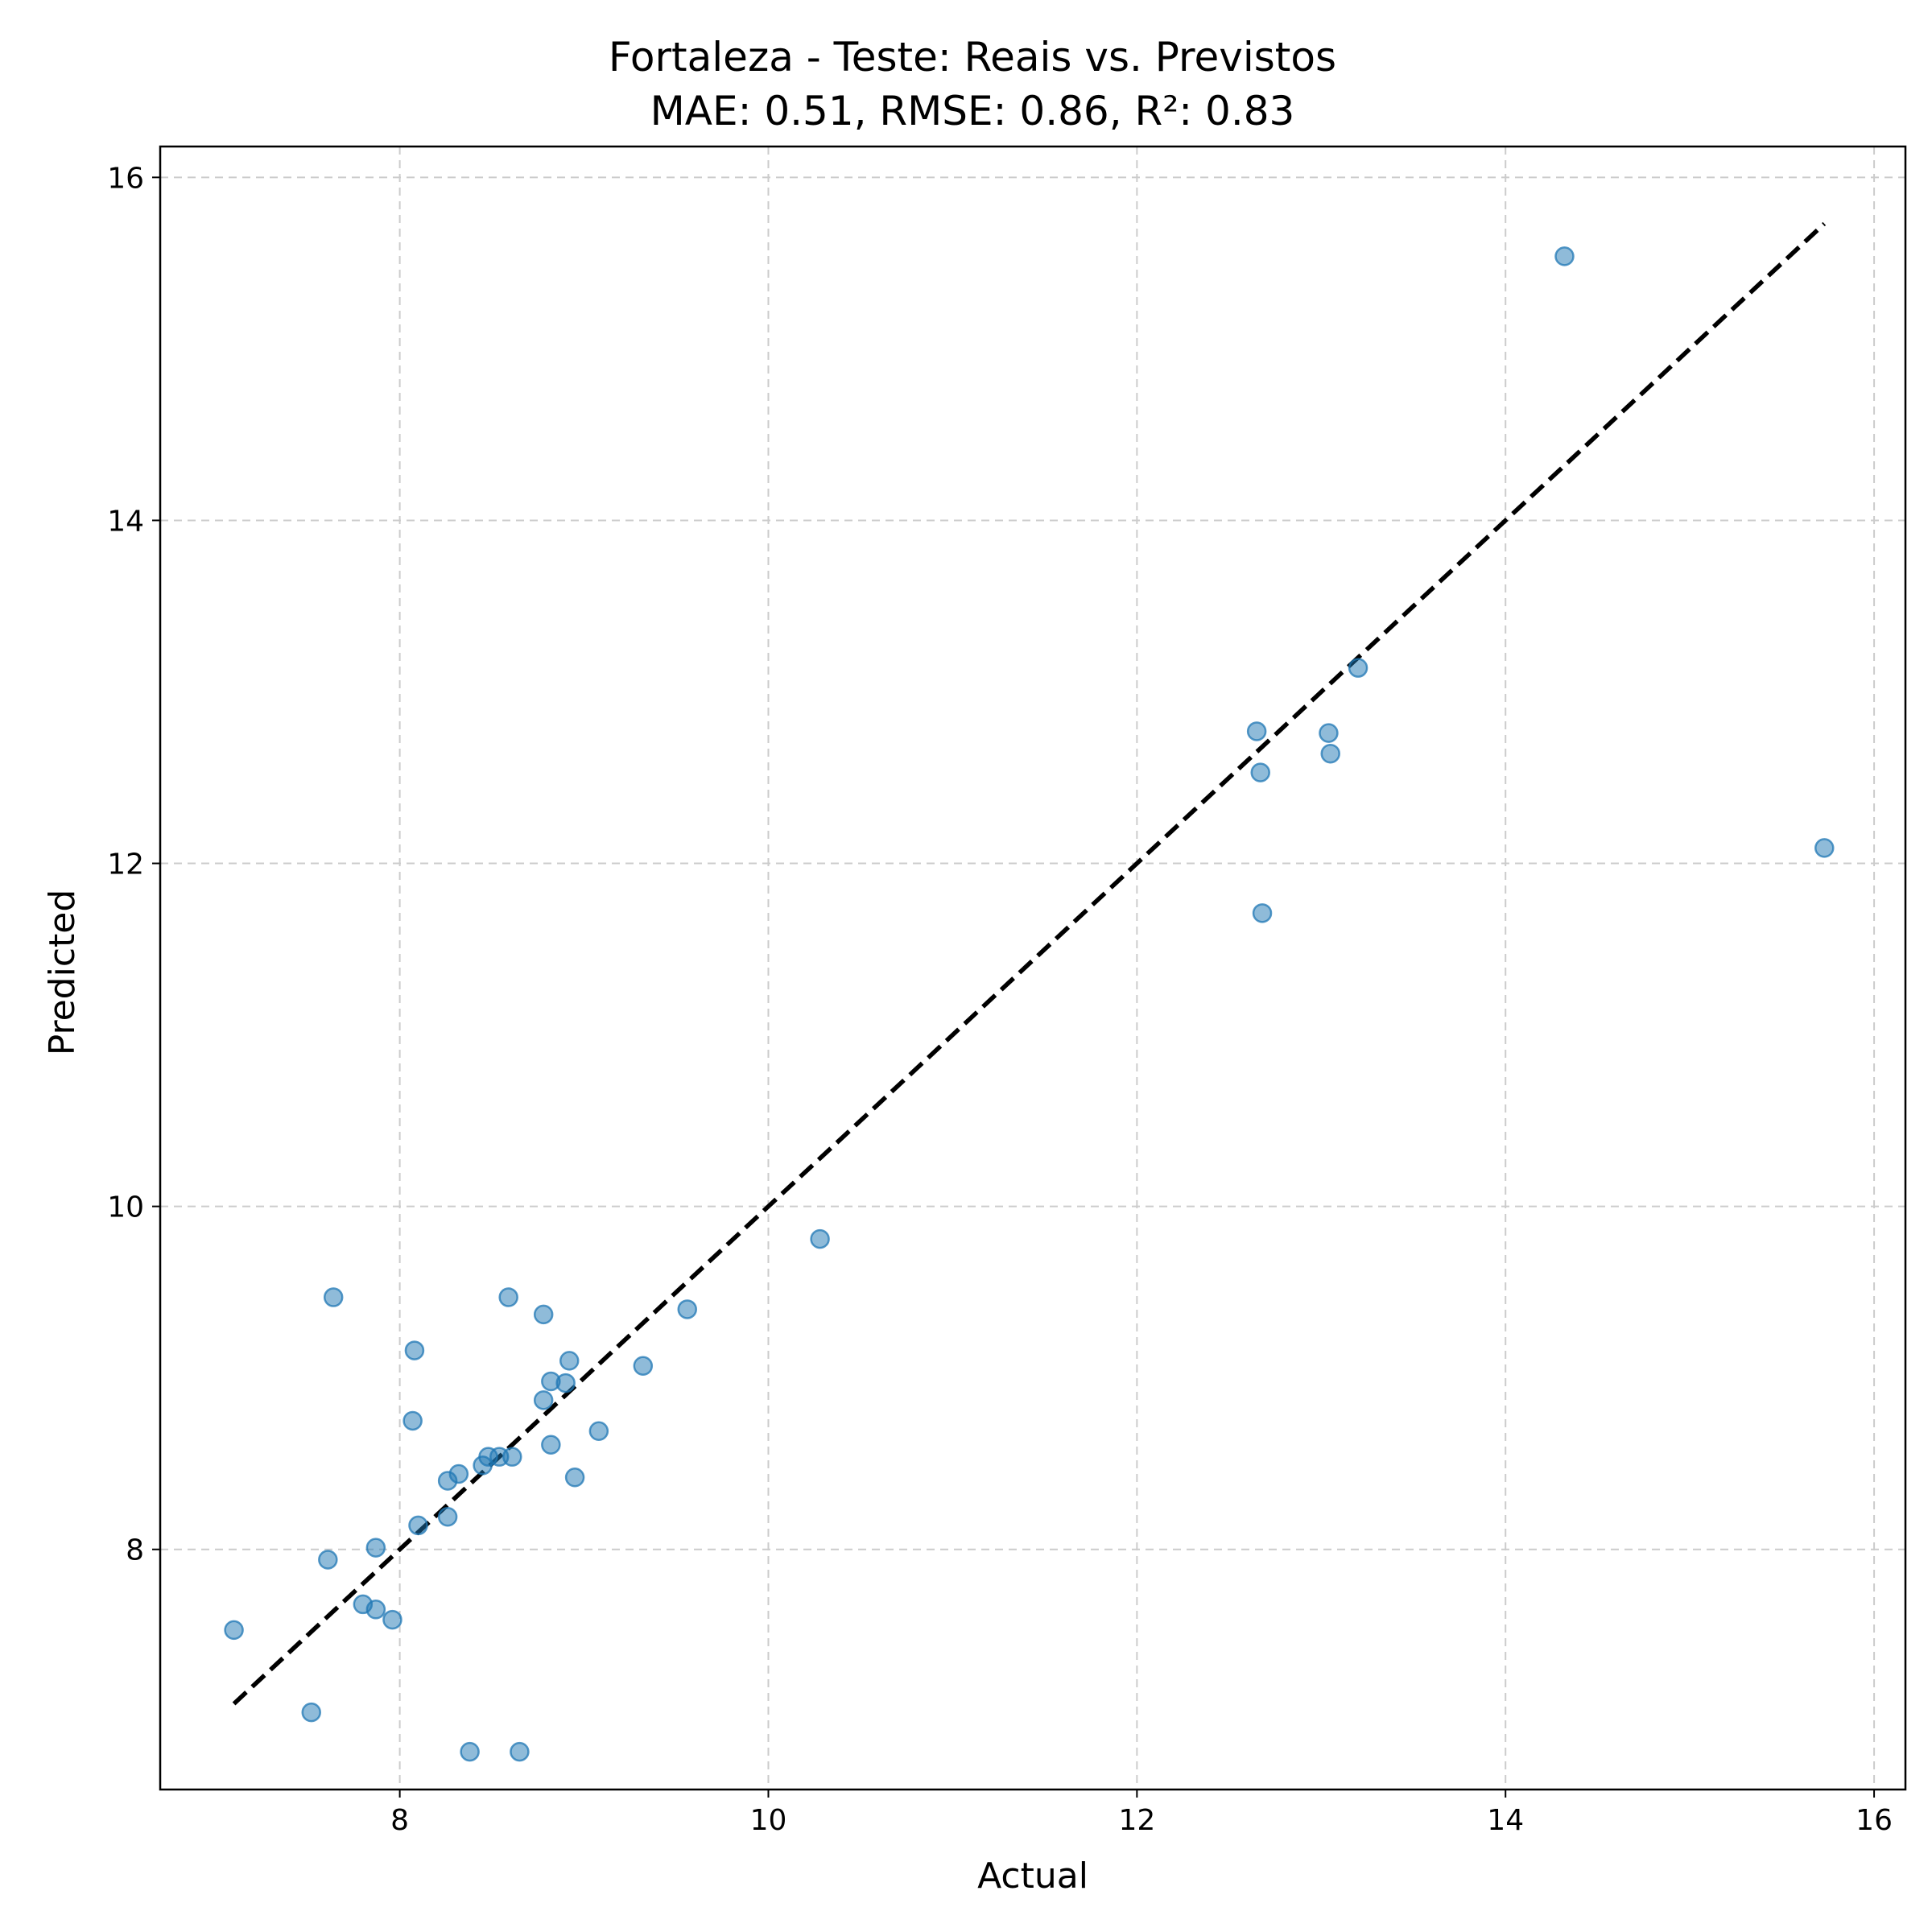  What do you see at coordinates (399, 1820) in the screenshot?
I see `x-tick-label: 8` at bounding box center [399, 1820].